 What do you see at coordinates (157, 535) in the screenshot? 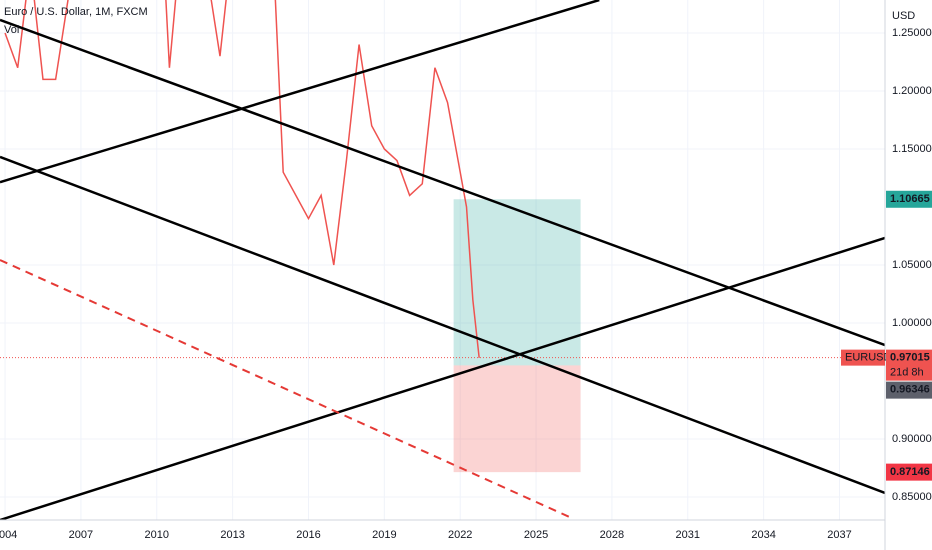
I see `x-tick-label: 2010` at bounding box center [157, 535].